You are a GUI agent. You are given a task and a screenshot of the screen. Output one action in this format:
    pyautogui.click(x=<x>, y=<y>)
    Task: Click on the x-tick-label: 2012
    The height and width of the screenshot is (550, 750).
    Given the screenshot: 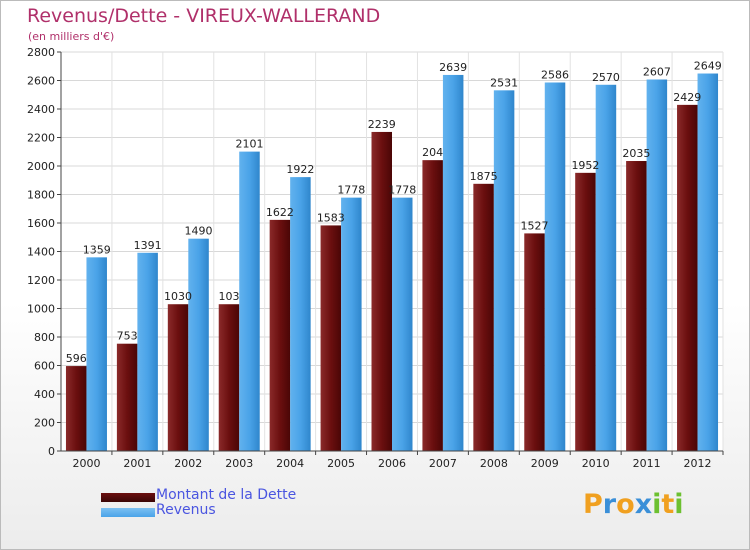 What is the action you would take?
    pyautogui.click(x=698, y=463)
    